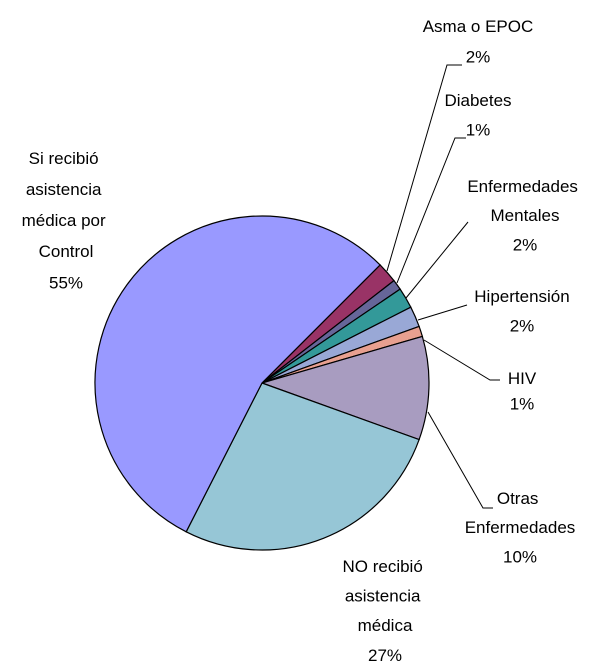  I want to click on label-line: HIV, so click(522, 378).